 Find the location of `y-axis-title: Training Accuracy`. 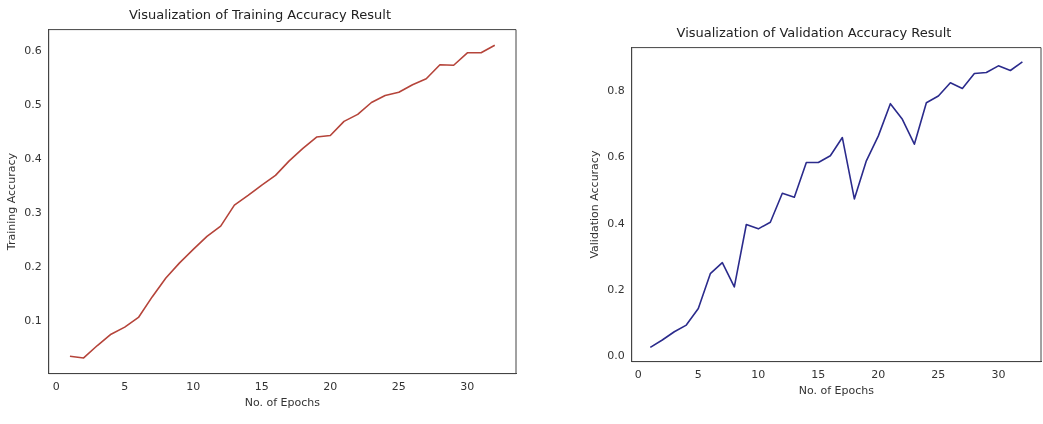

y-axis-title: Training Accuracy is located at coordinates (12, 202).